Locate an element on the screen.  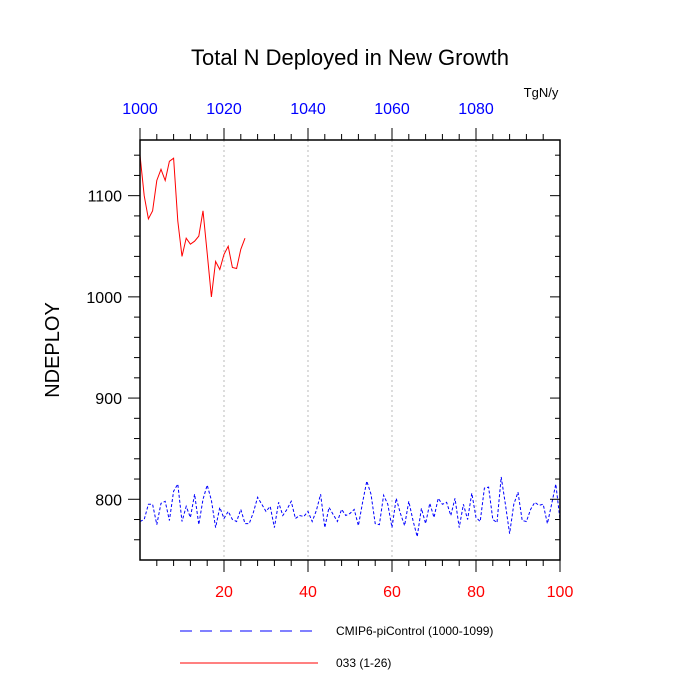
y-axis-label: NDEPLOY is located at coordinates (53, 350).